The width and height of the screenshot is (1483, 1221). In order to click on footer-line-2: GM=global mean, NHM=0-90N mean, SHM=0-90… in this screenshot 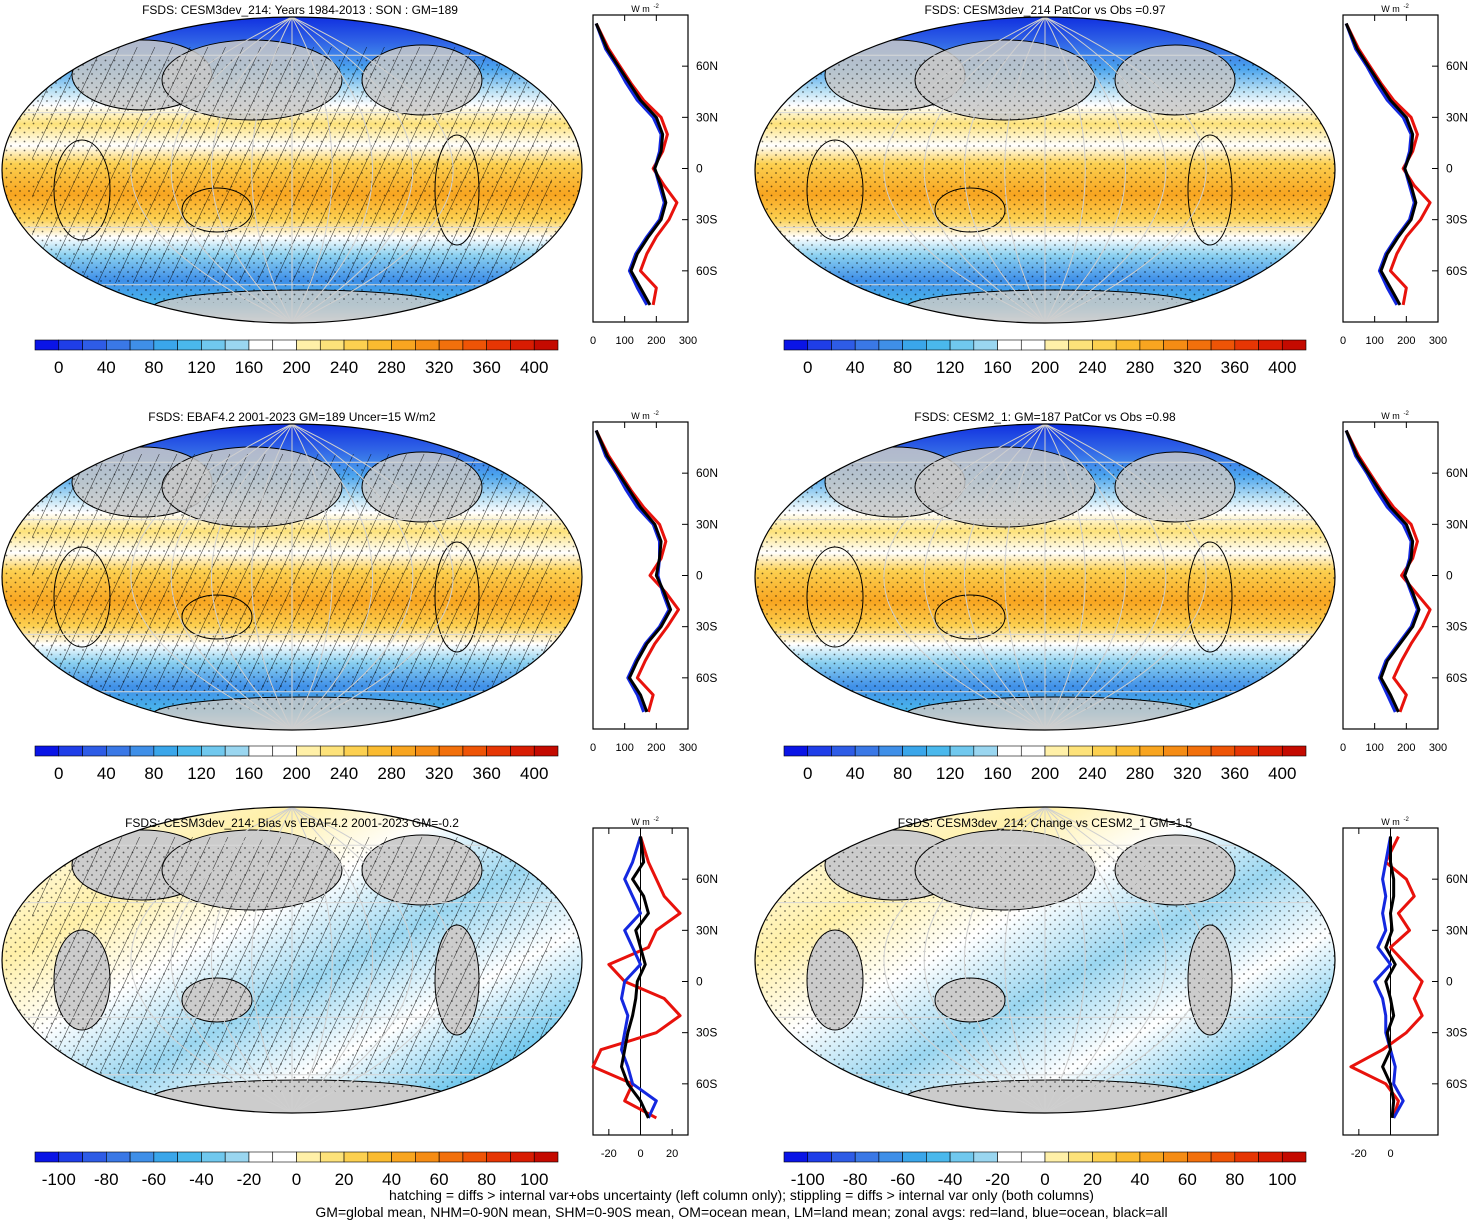, I will do `click(741, 1212)`.